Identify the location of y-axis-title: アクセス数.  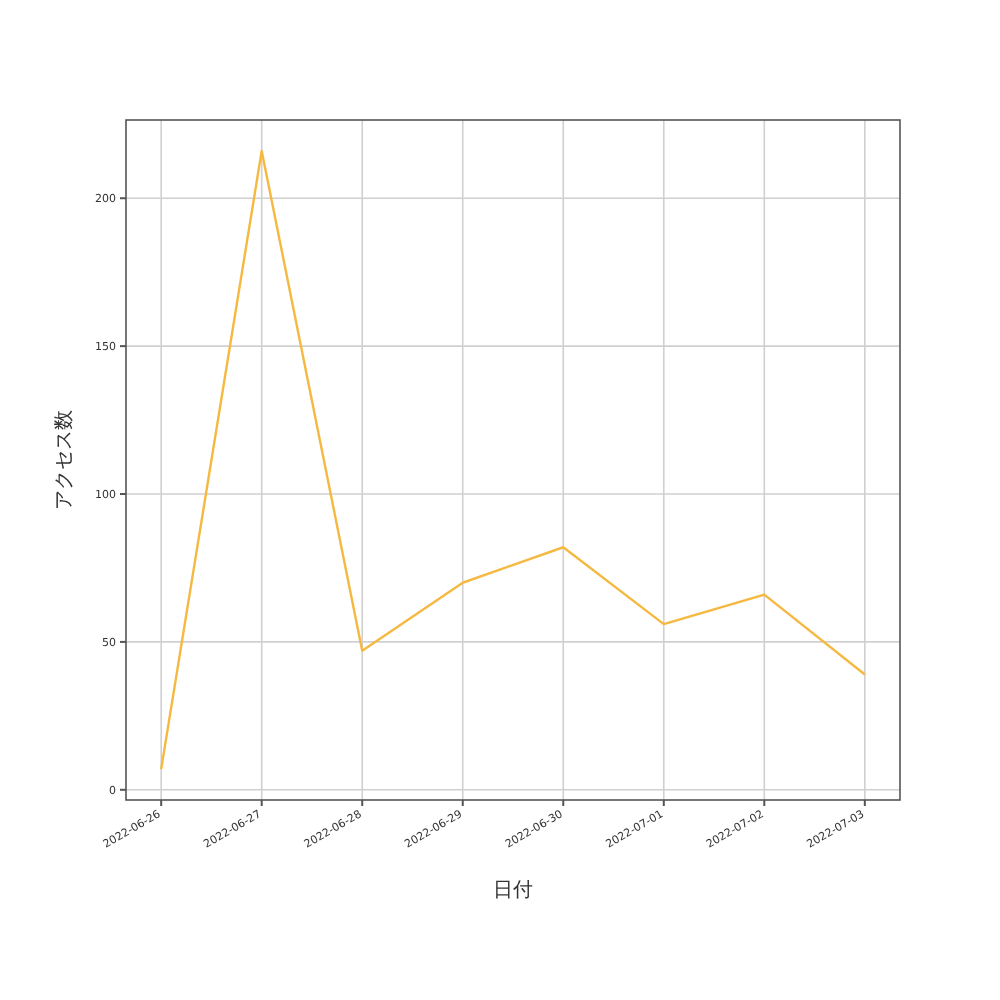
(65, 460).